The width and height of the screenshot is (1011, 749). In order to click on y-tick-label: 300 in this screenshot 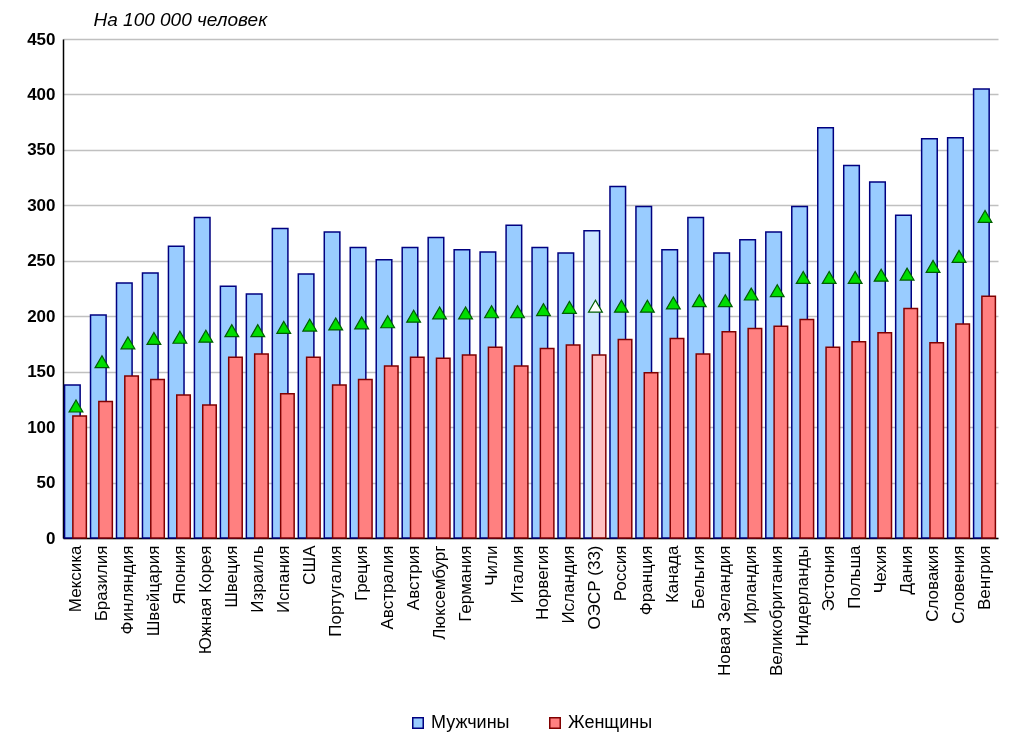, I will do `click(41, 205)`.